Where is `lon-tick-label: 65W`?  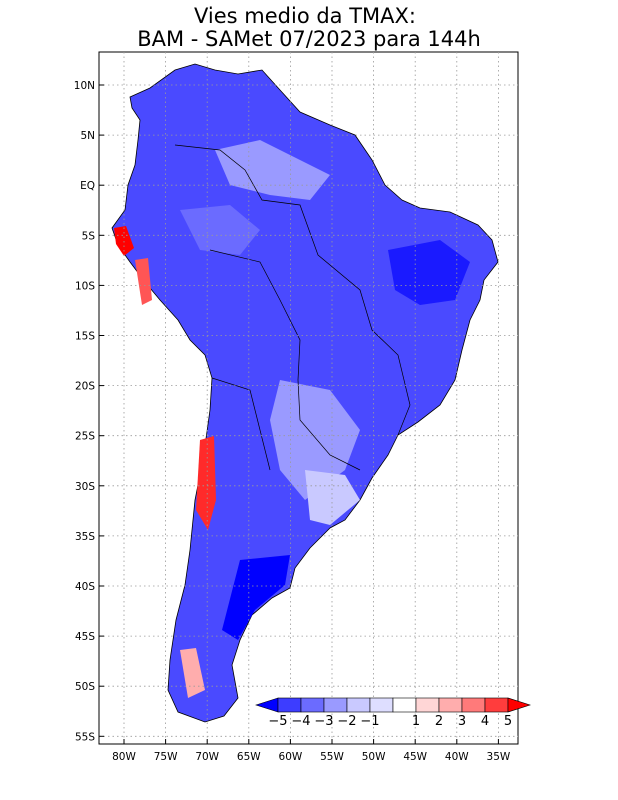 lon-tick-label: 65W is located at coordinates (249, 757).